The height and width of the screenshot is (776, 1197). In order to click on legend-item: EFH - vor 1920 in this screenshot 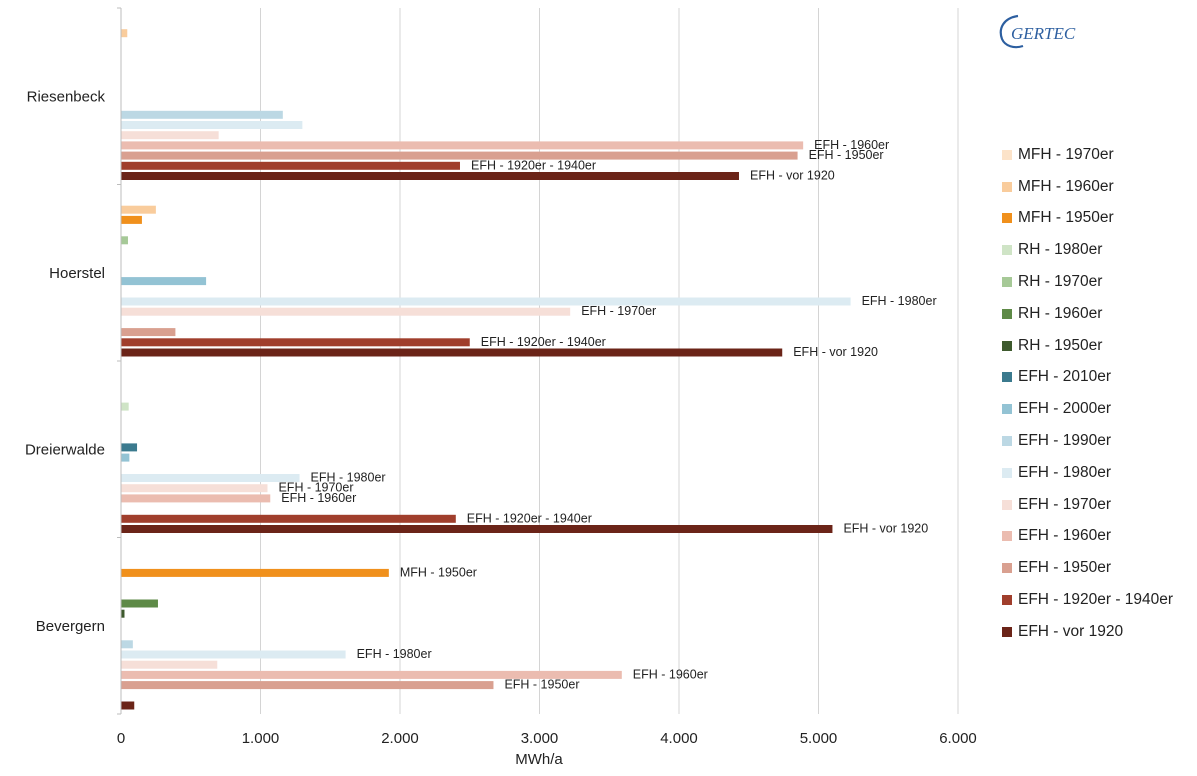, I will do `click(1087, 632)`.